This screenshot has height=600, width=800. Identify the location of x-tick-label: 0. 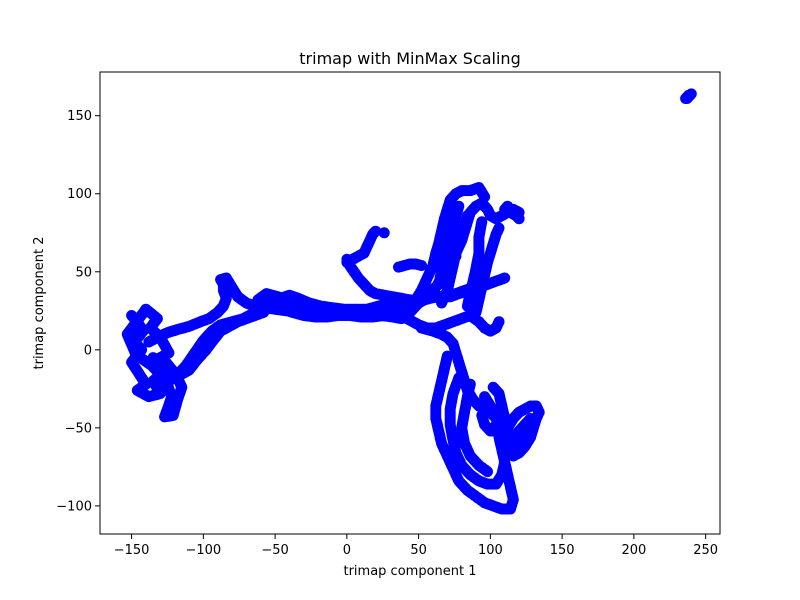
(347, 550).